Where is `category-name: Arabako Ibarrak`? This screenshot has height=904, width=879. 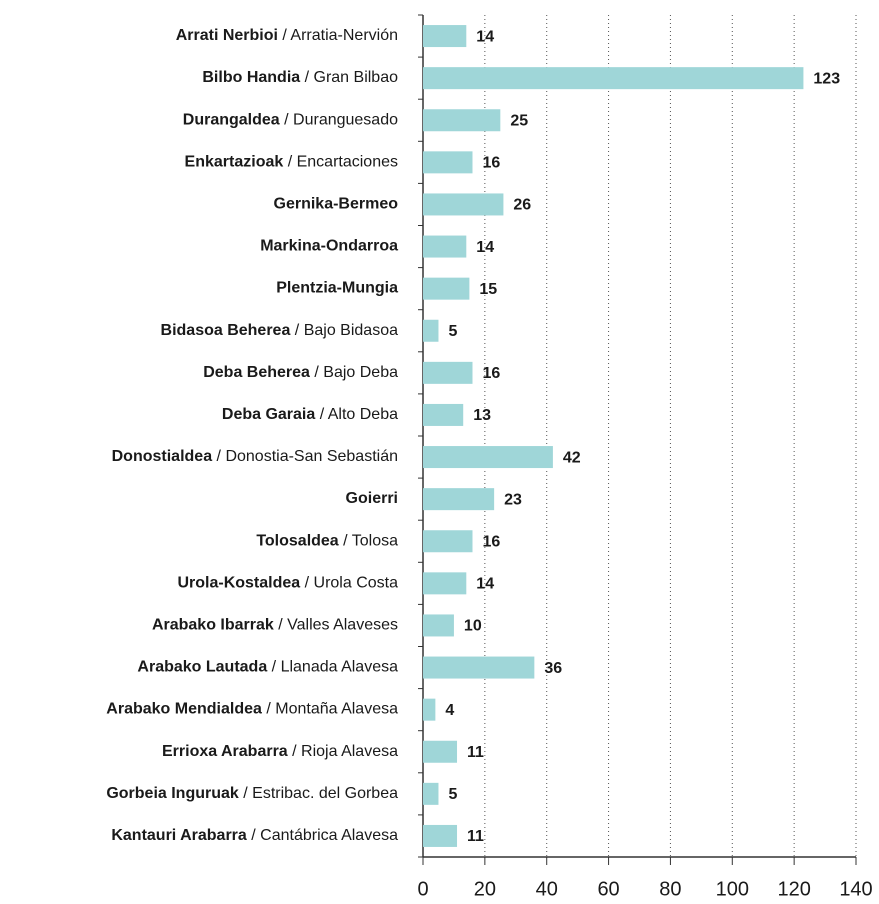
category-name: Arabako Ibarrak is located at coordinates (213, 625).